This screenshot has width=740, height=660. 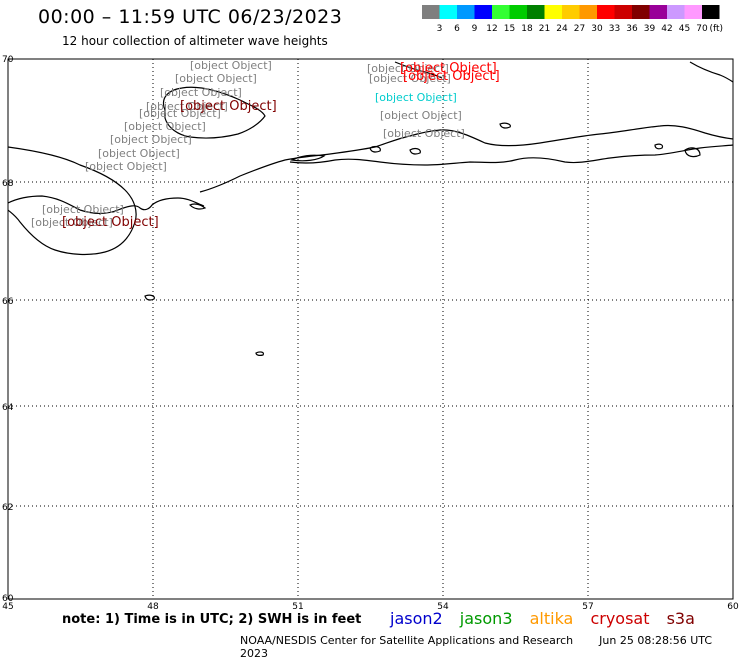 I want to click on legend-label: 45, so click(x=684, y=29).